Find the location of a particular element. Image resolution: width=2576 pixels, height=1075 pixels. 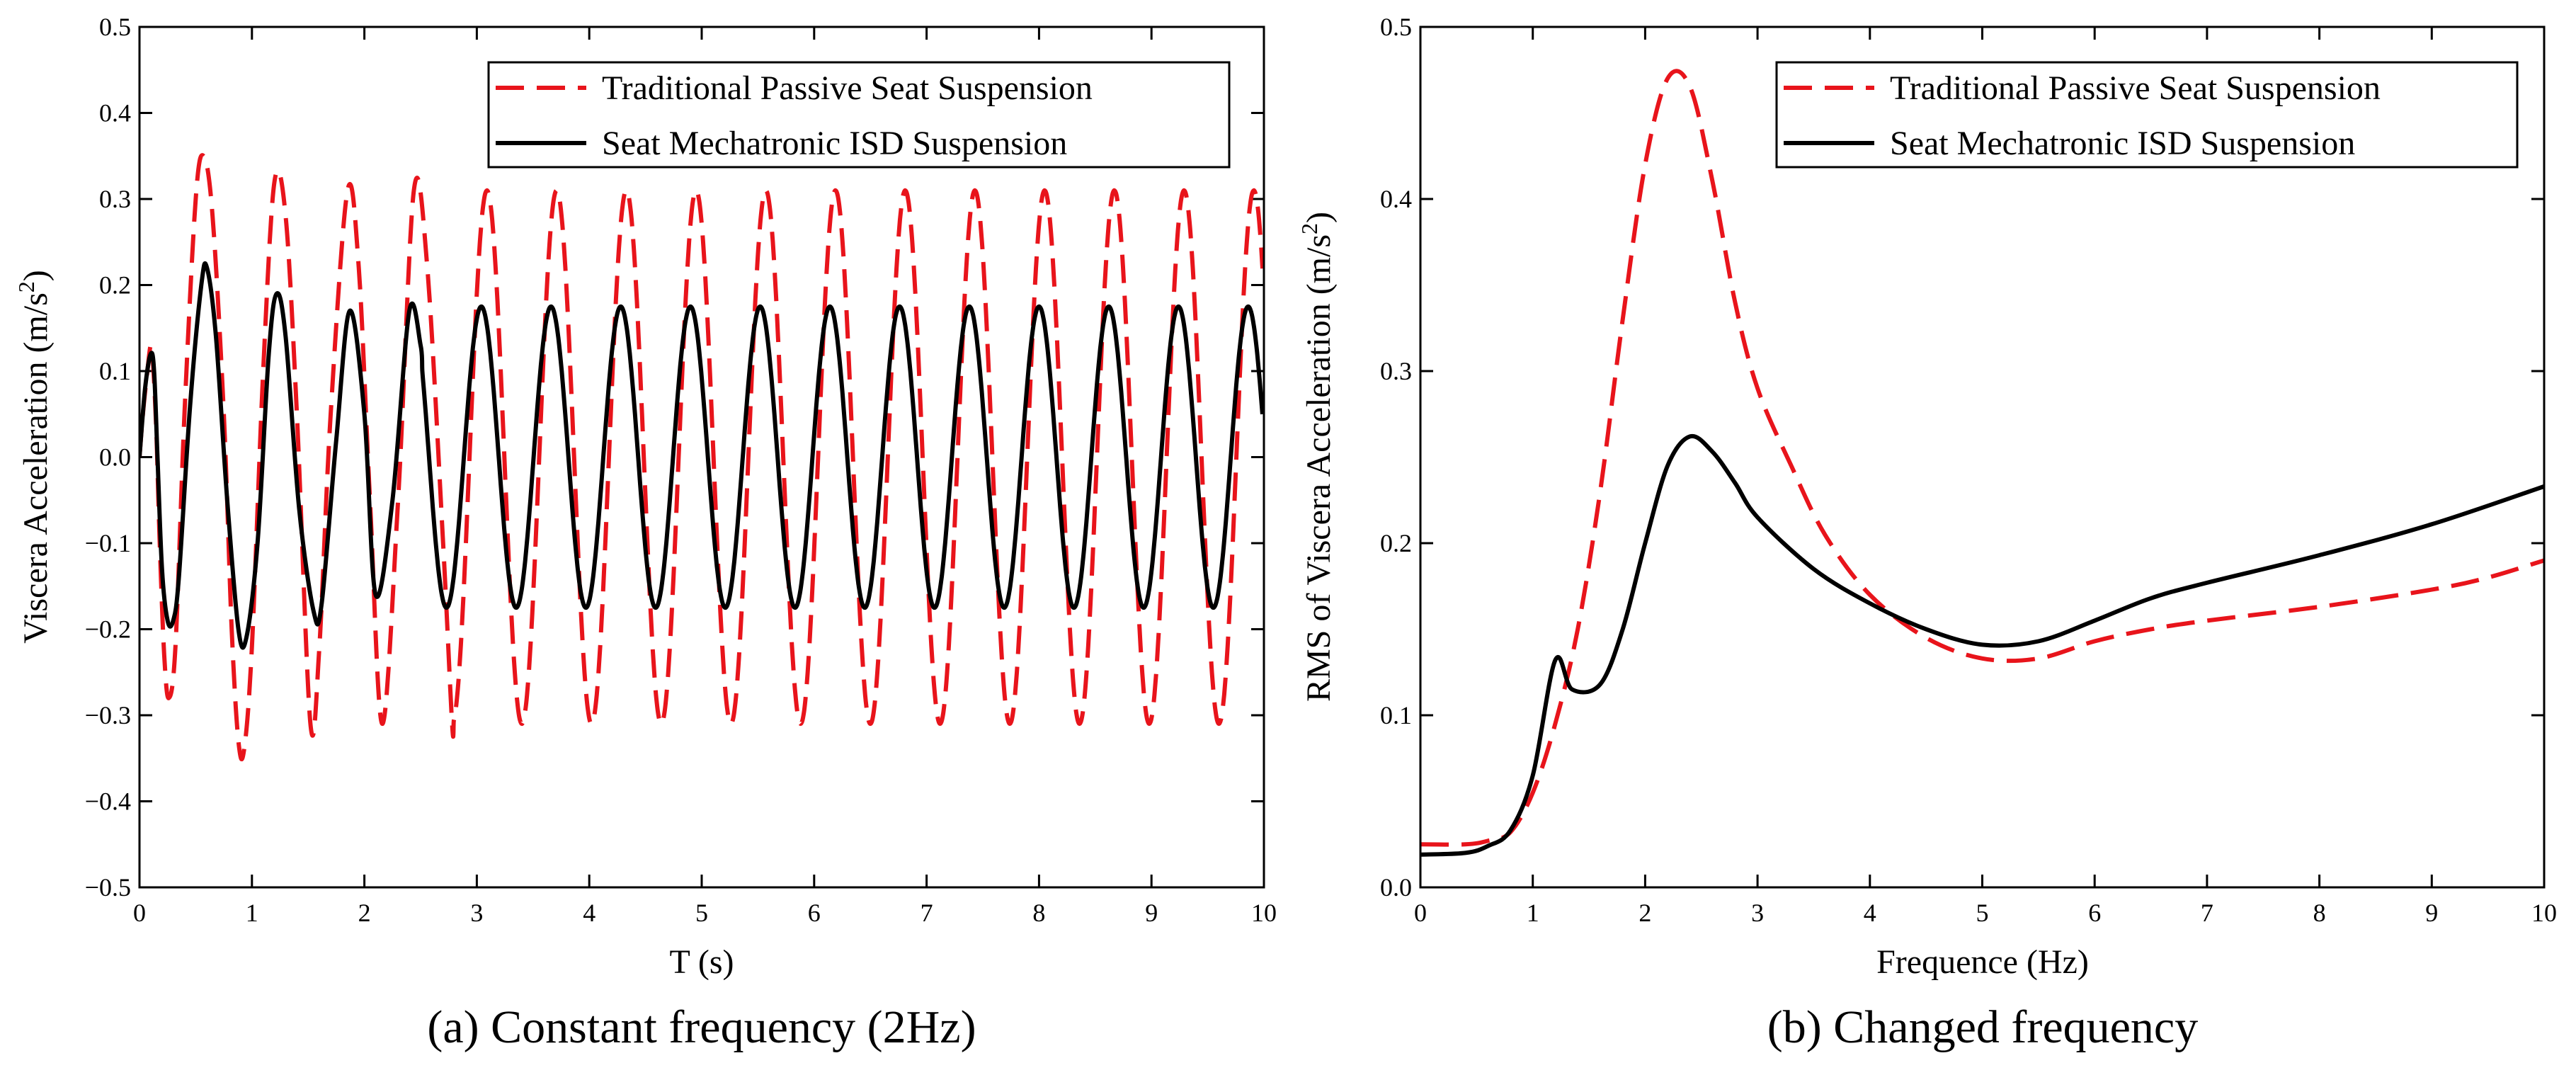

panel-b-ylabel-text: RMS of Viscera Acceleration (m/s is located at coordinates (1319, 468).